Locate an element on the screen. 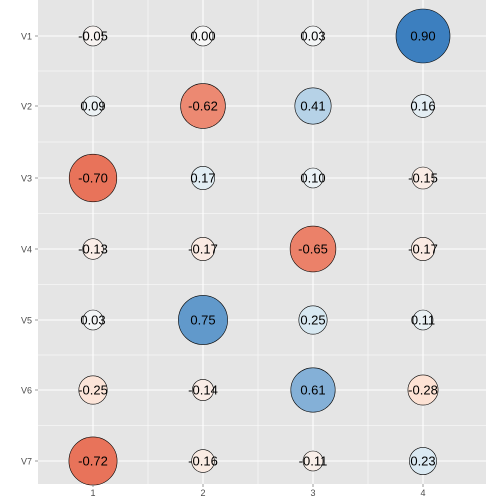  value-label-V3-2: 0.17 is located at coordinates (202, 178).